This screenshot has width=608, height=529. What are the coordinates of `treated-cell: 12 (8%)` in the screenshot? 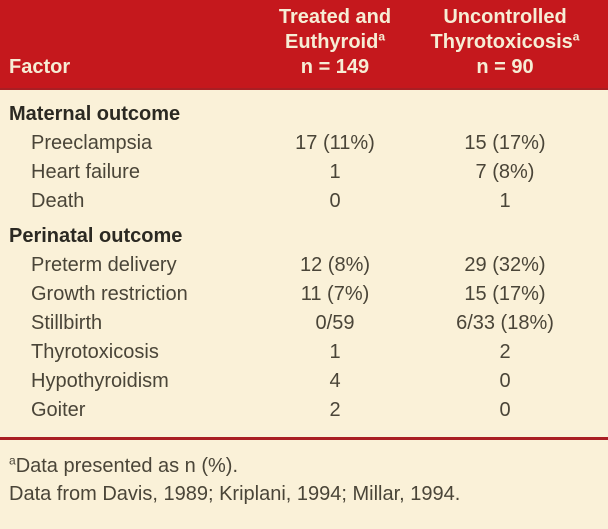 It's located at (335, 265).